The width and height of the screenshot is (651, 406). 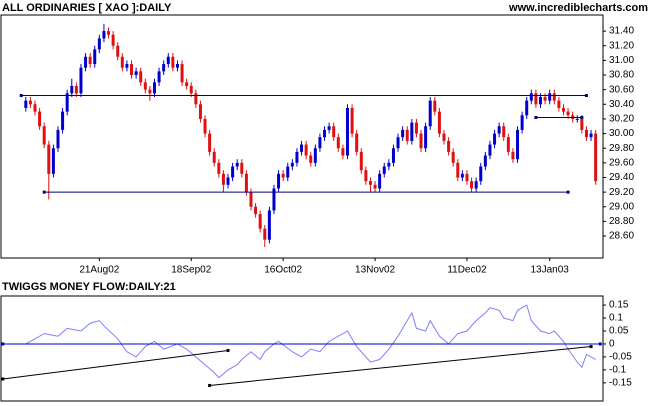 What do you see at coordinates (578, 8) in the screenshot?
I see `source: www.incrediblecharts.com` at bounding box center [578, 8].